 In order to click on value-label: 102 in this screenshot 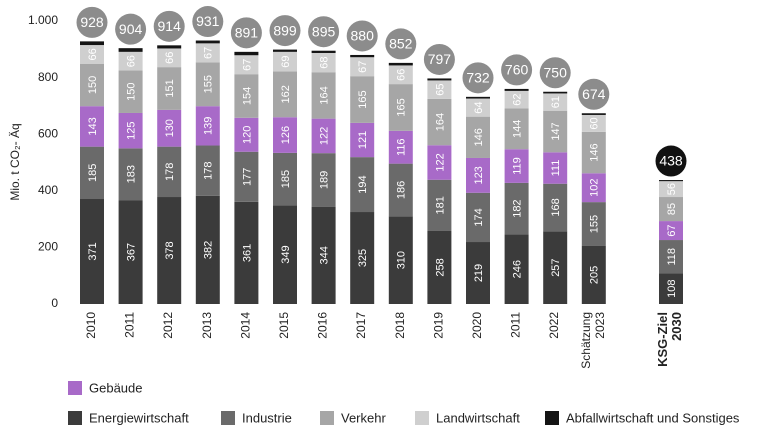, I will do `click(595, 188)`.